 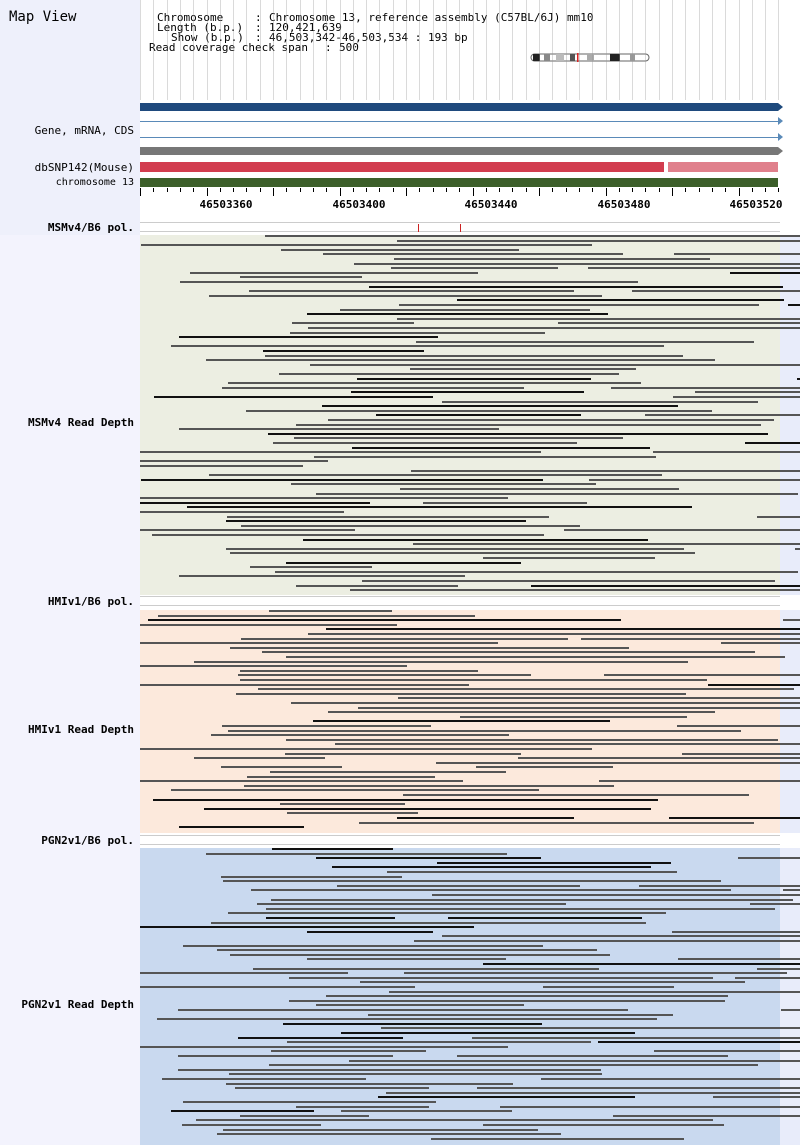 What do you see at coordinates (460, 227) in the screenshot?
I see `pol-row` at bounding box center [460, 227].